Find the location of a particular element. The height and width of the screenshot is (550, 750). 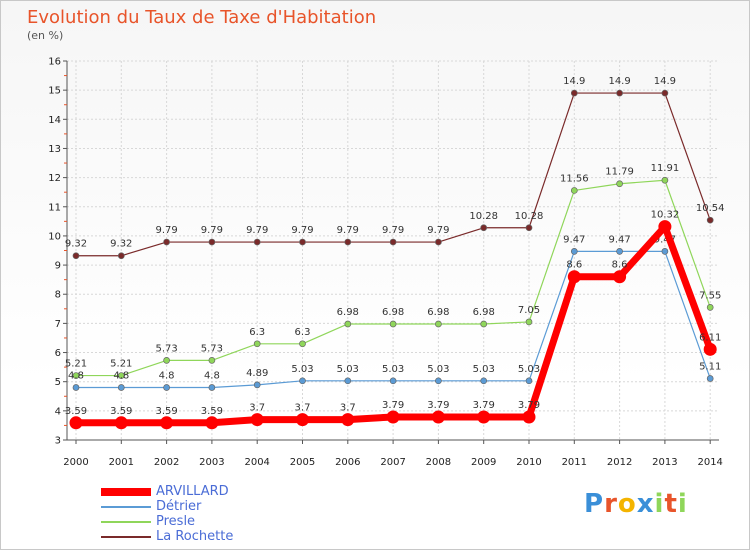

data-label: 4.8 is located at coordinates (121, 376).